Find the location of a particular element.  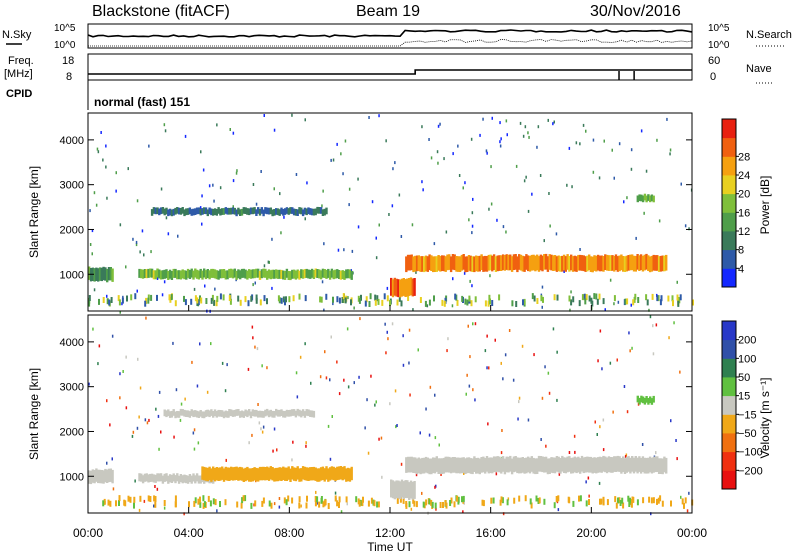

beam-title: Beam 19 is located at coordinates (388, 11).